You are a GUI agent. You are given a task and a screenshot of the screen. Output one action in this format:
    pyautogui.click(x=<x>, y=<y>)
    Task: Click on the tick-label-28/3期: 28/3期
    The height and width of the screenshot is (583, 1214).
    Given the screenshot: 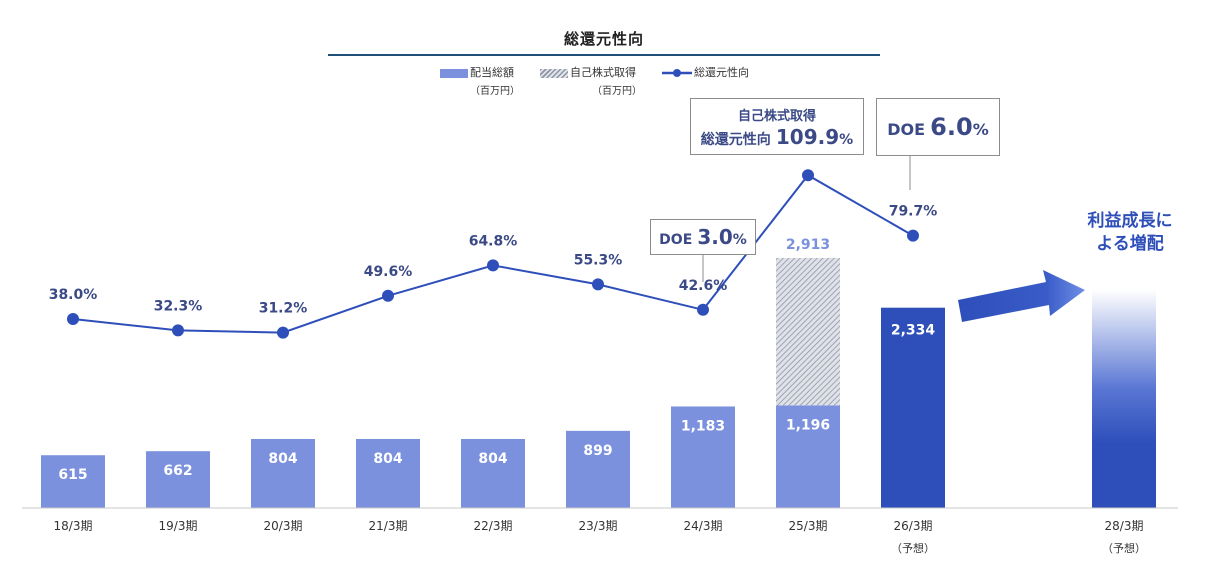 What is the action you would take?
    pyautogui.click(x=1124, y=526)
    